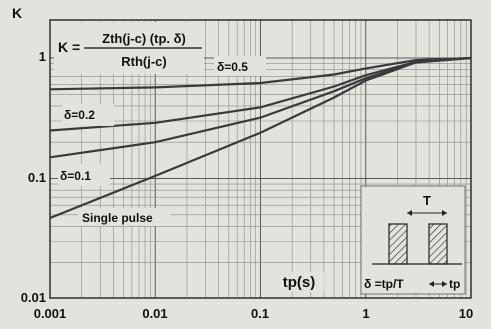  Describe the element at coordinates (69, 47) in the screenshot. I see `formula-lhs: K =` at that location.